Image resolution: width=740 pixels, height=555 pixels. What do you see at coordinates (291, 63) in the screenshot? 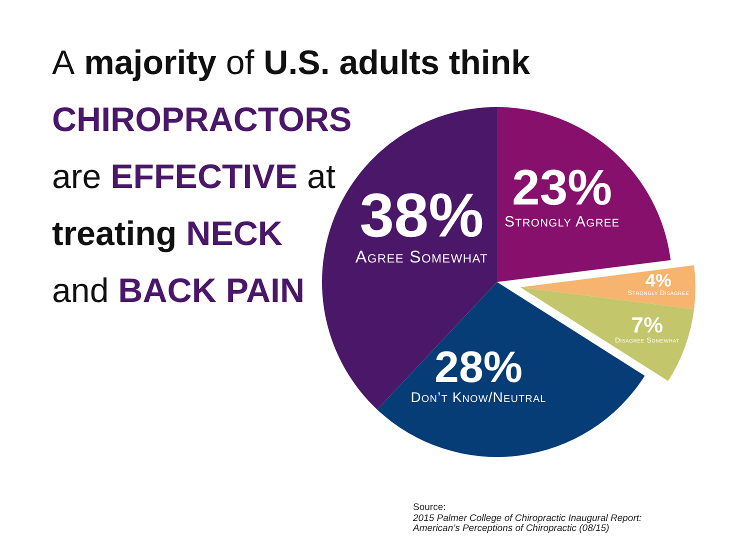
I see `chart-title: A majority of U.S. adults think` at bounding box center [291, 63].